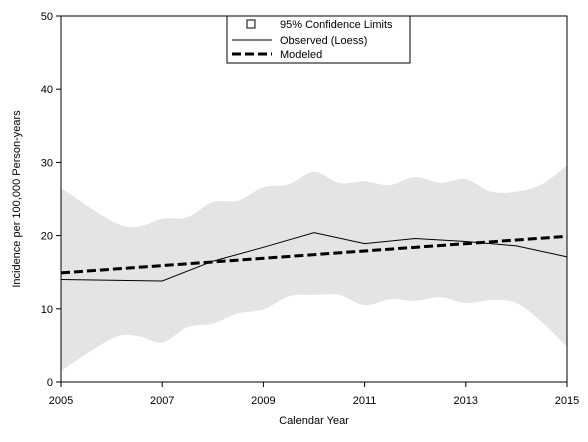 The width and height of the screenshot is (588, 442). Describe the element at coordinates (365, 401) in the screenshot. I see `x-tick-label: 2011` at that location.